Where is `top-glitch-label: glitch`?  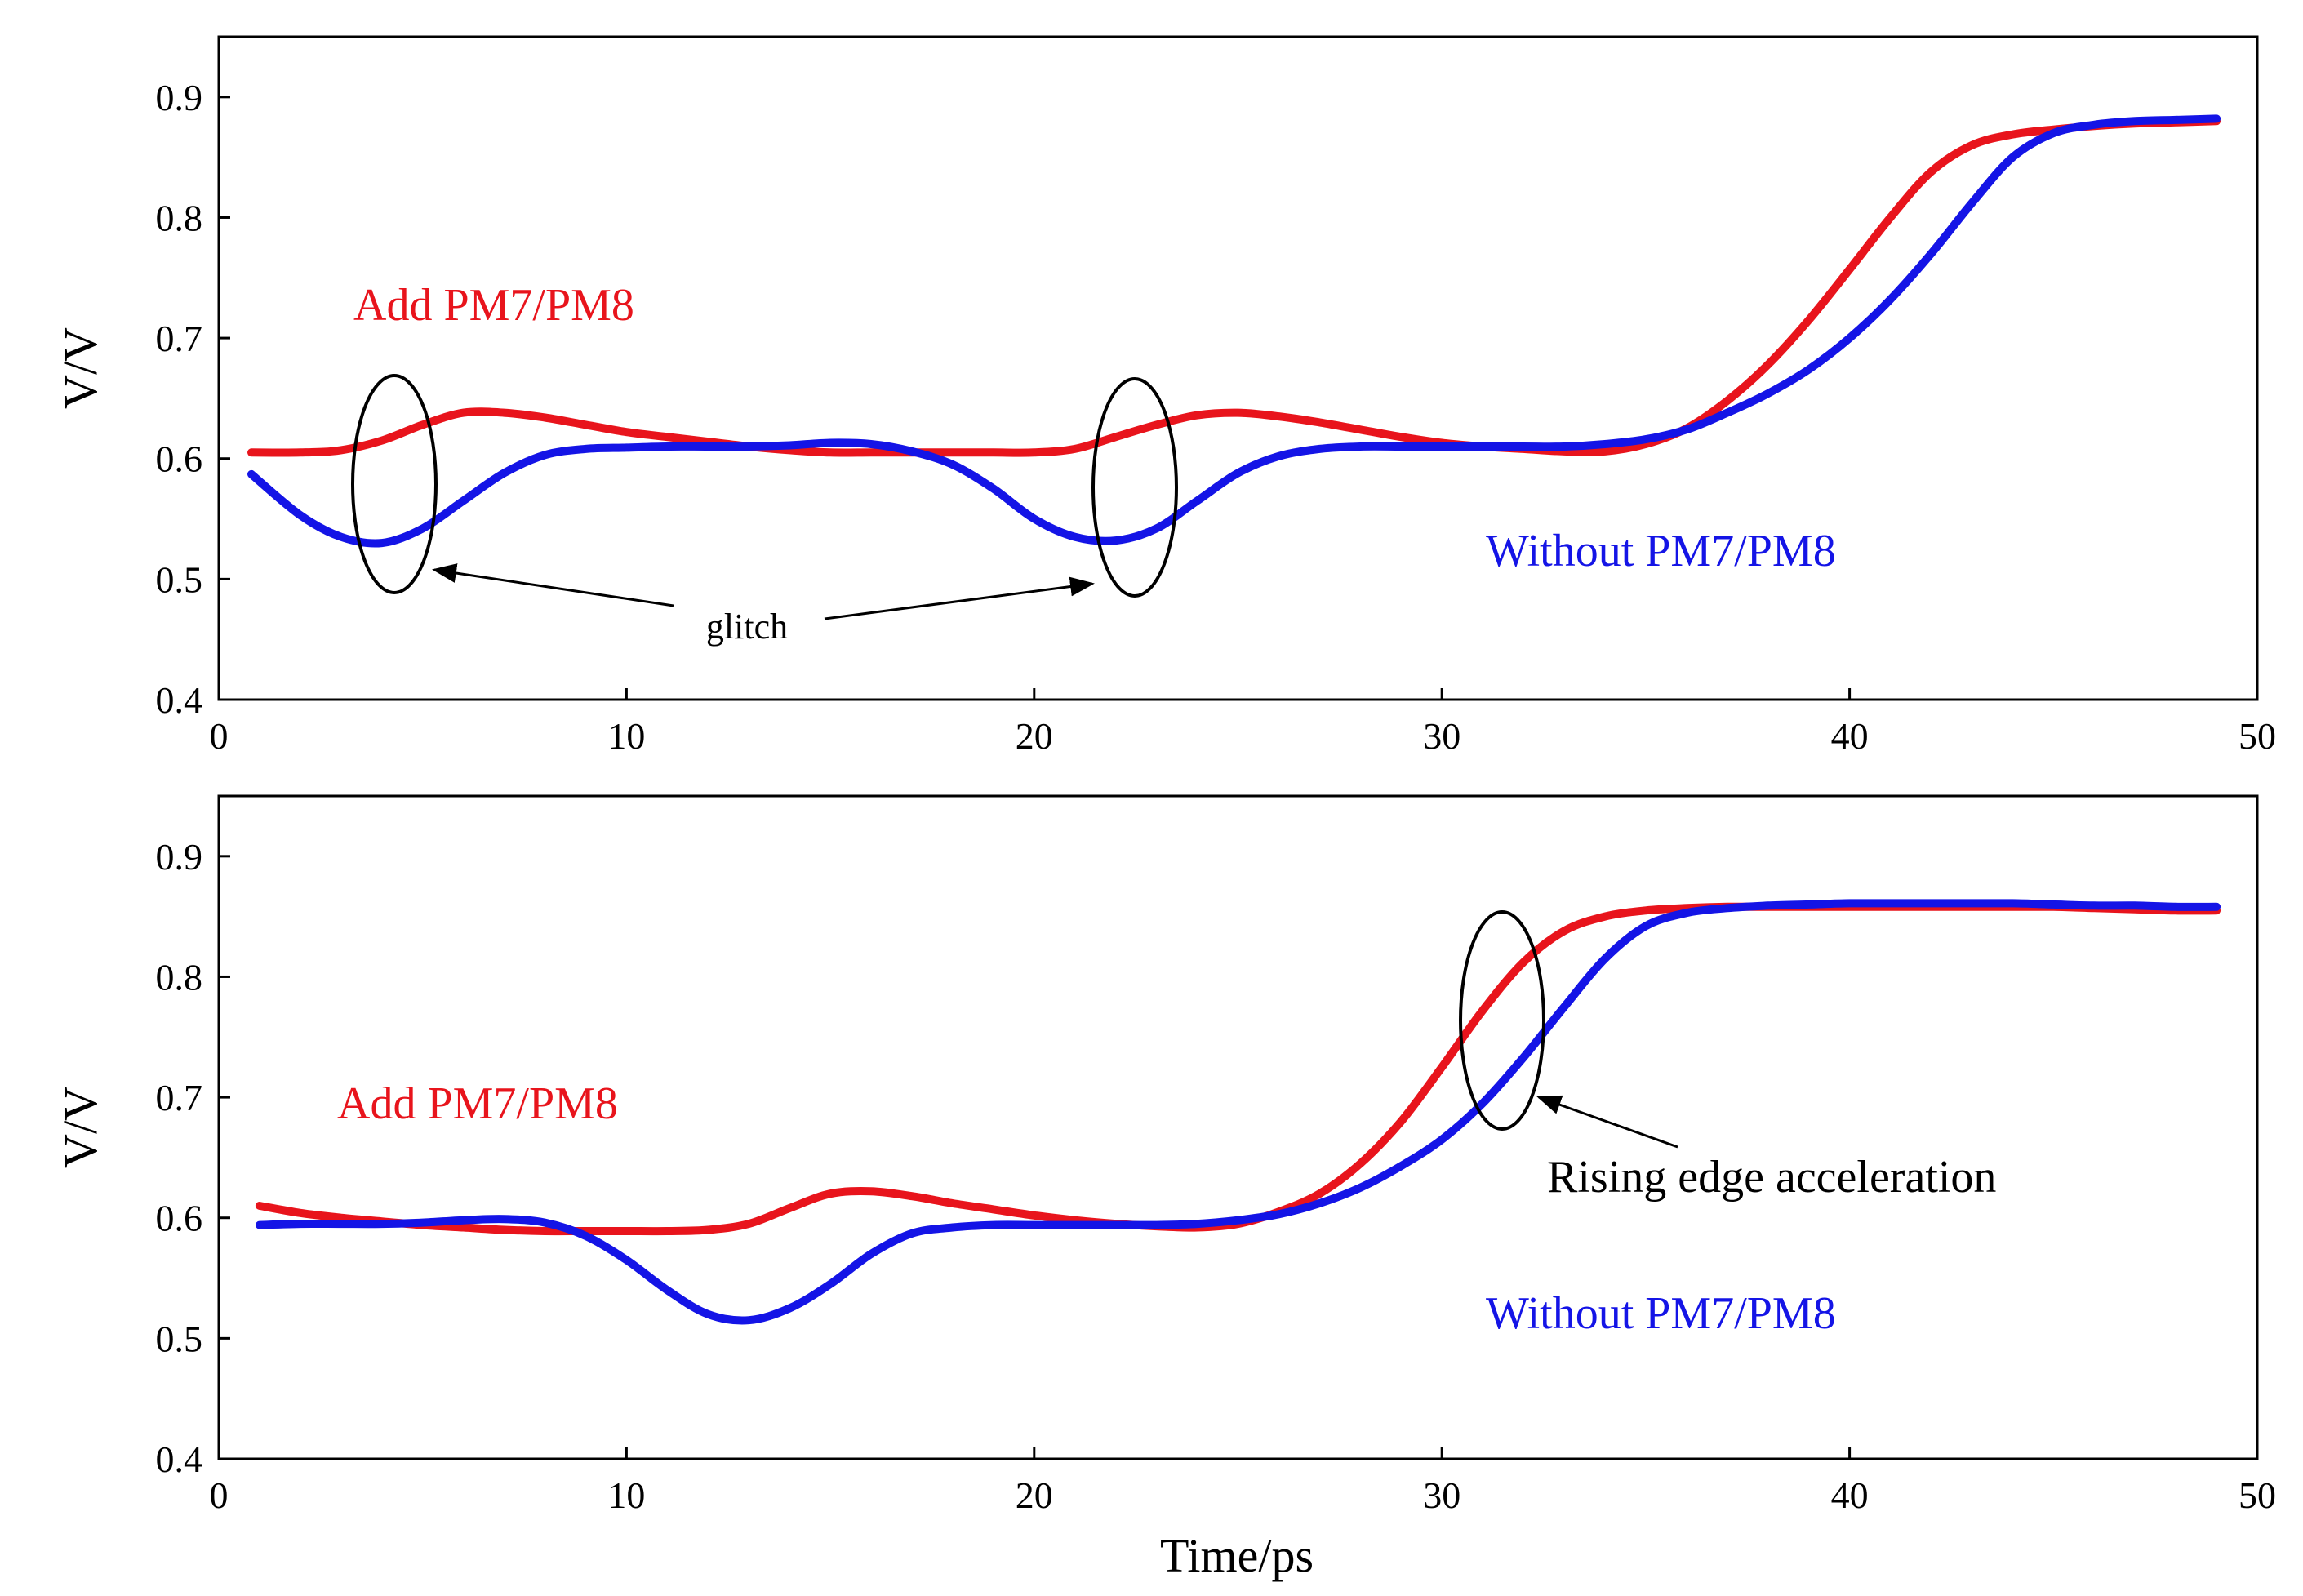 top-glitch-label: glitch is located at coordinates (747, 627).